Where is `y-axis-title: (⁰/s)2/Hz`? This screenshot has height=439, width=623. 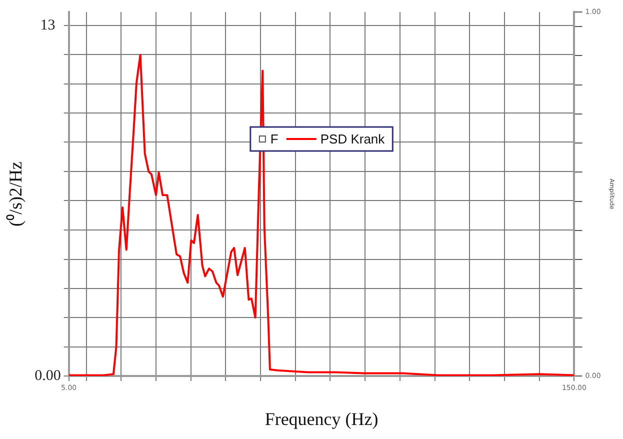 y-axis-title: (⁰/s)2/Hz is located at coordinates (16, 194).